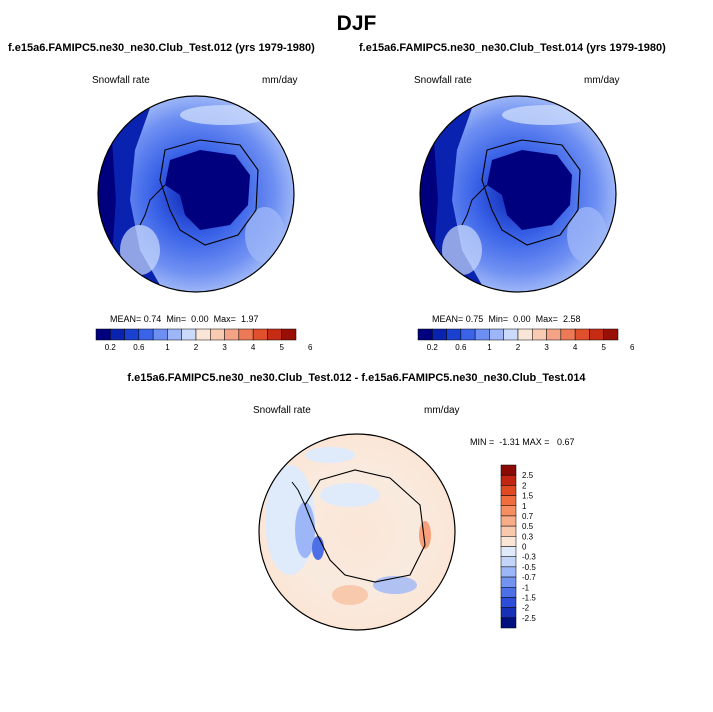 This screenshot has height=712, width=713. I want to click on left-colorbar: 0.2 0.6 1 2 3 4 5 6, so click(204, 340).